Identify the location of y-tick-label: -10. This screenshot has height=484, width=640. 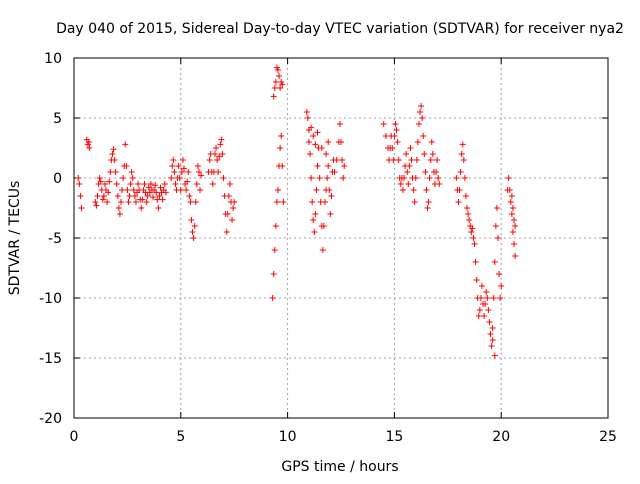
(50, 299).